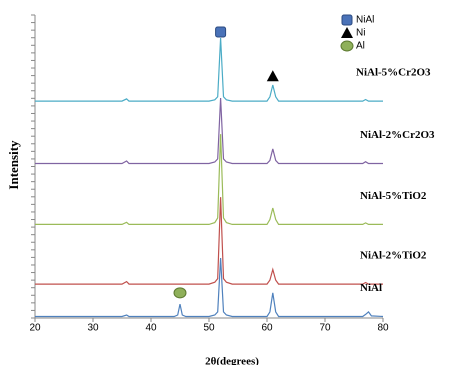 The height and width of the screenshot is (365, 449). I want to click on legend-label: Al, so click(360, 46).